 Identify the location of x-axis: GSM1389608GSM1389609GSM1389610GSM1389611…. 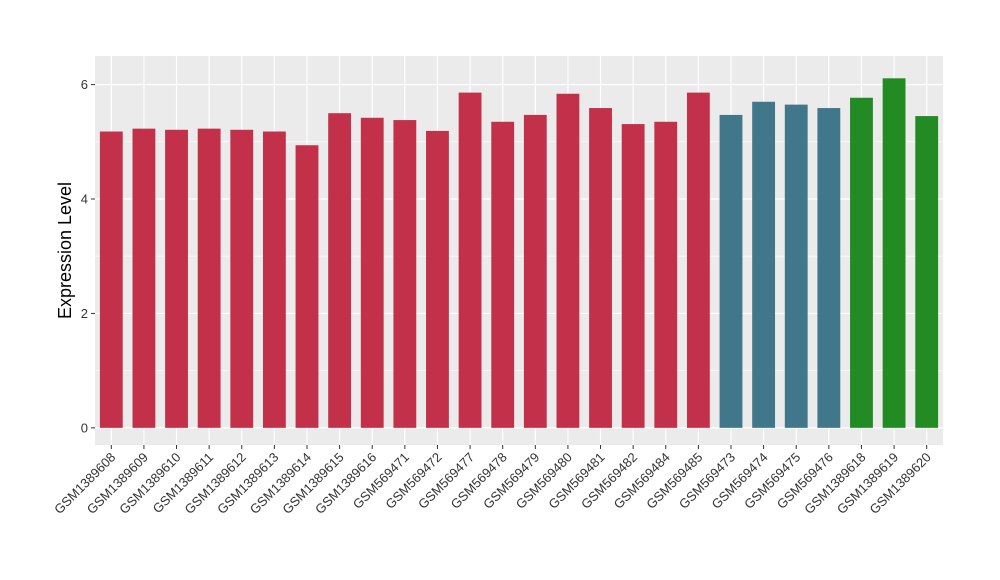
(492, 481).